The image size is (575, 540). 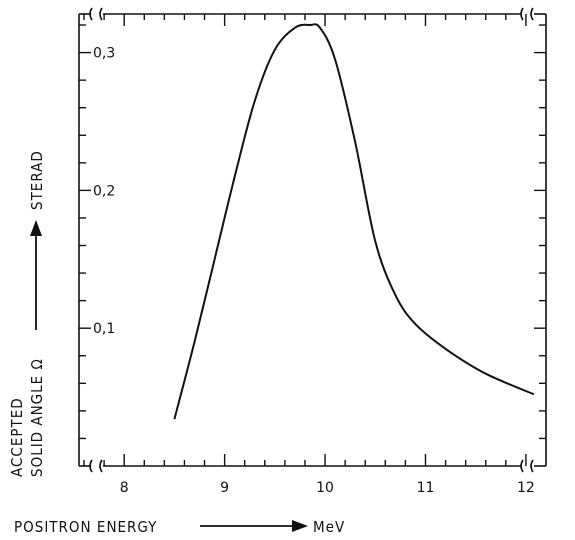 I want to click on y-tick-label: 0,3, so click(x=104, y=54).